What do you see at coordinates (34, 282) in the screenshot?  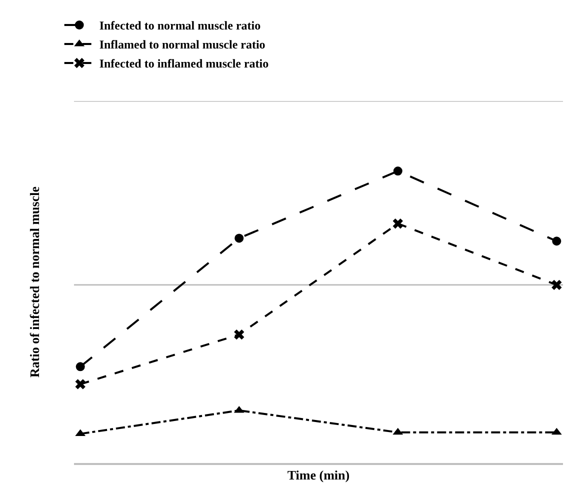 I see `y-axis-title: Ratio of infected to normal muscle` at bounding box center [34, 282].